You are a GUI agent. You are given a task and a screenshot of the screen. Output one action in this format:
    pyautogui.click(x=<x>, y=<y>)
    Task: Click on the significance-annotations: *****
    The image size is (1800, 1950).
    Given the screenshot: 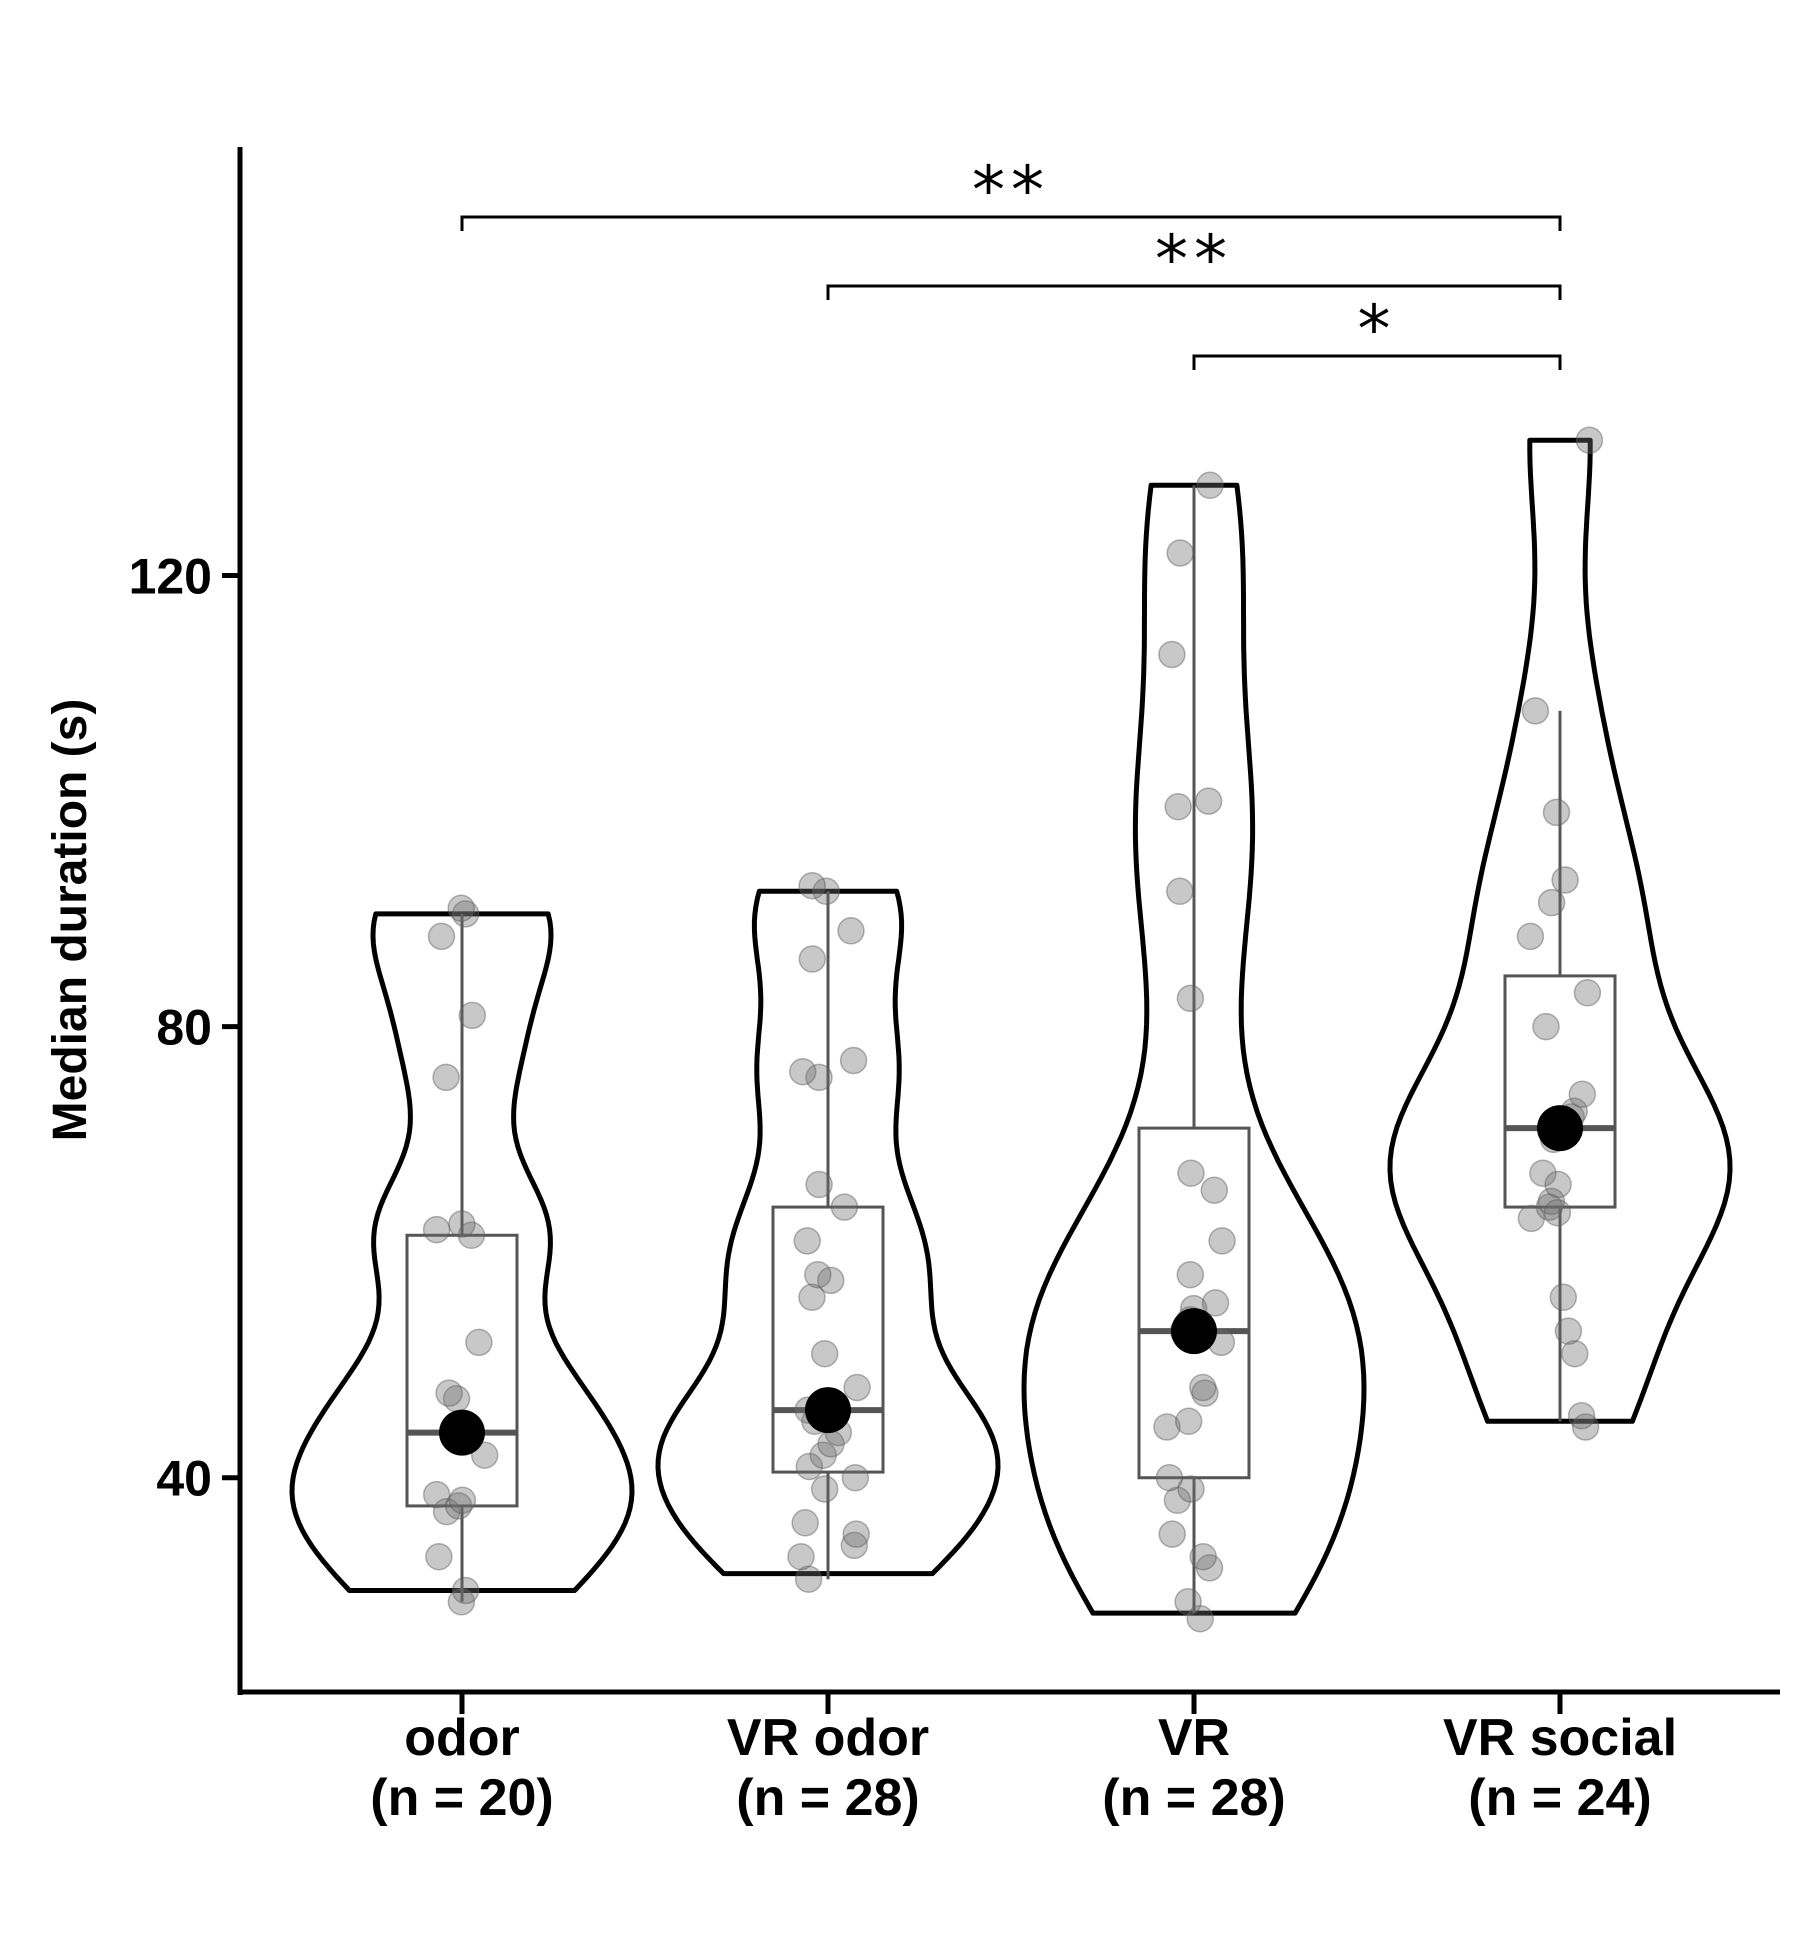 What is the action you would take?
    pyautogui.click(x=1011, y=261)
    